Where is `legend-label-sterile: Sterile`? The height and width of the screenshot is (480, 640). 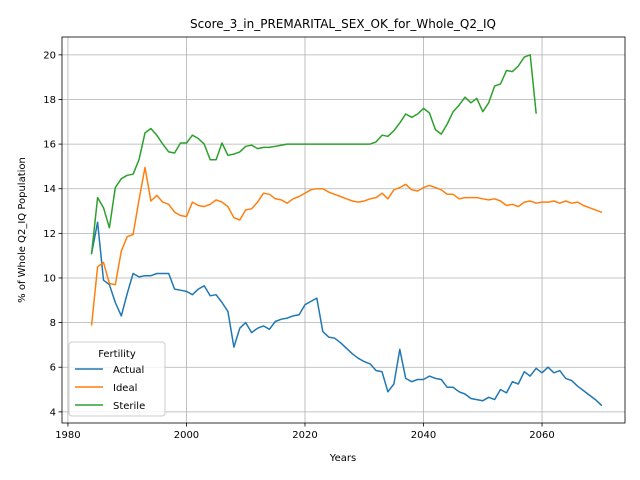
legend-label-sterile: Sterile is located at coordinates (129, 406).